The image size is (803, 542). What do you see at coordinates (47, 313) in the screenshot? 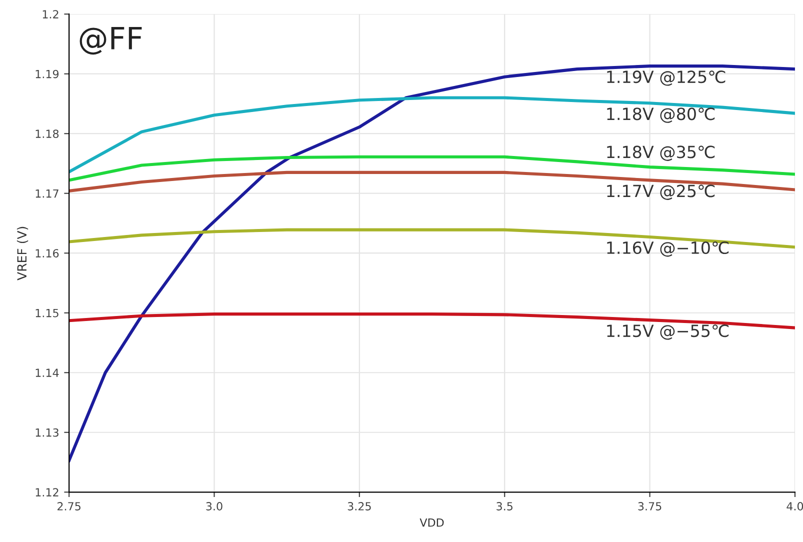
I see `y-tick-label: 1.15` at bounding box center [47, 313].